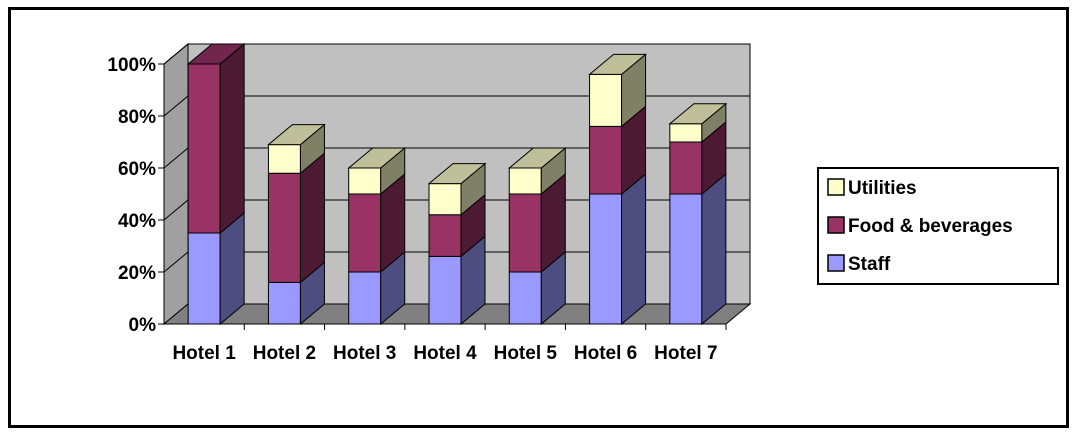  What do you see at coordinates (137, 221) in the screenshot?
I see `y-tick-label: 40%` at bounding box center [137, 221].